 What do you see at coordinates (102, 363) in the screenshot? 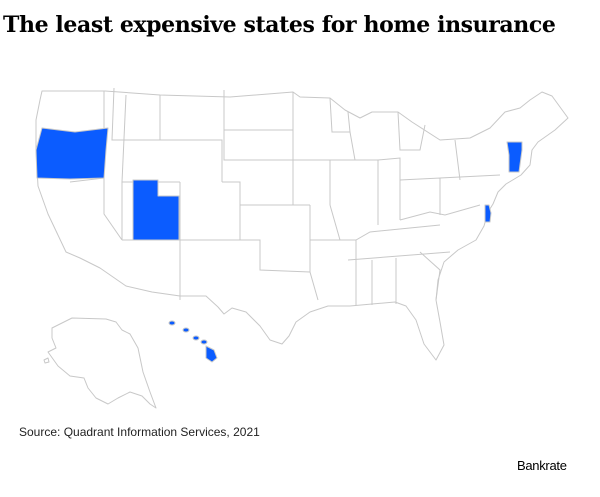
I see `state-alaska` at bounding box center [102, 363].